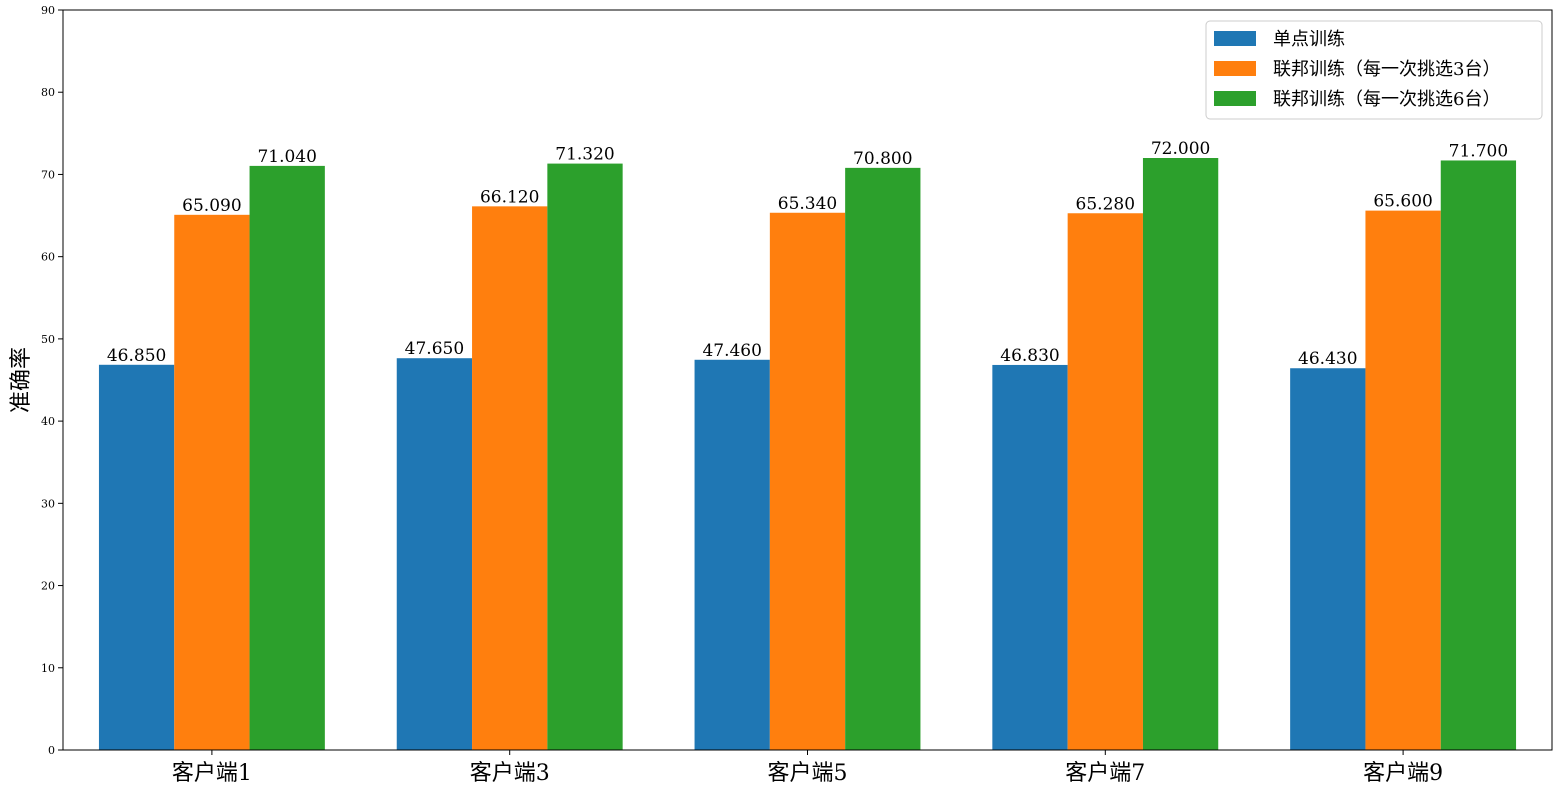  I want to click on bar-value-label: 65.280, so click(1105, 204).